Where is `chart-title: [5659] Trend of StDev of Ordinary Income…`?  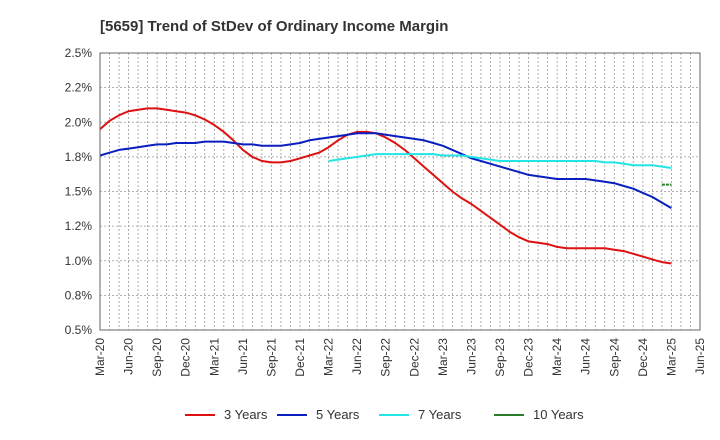
chart-title: [5659] Trend of StDev of Ordinary Income… is located at coordinates (274, 26).